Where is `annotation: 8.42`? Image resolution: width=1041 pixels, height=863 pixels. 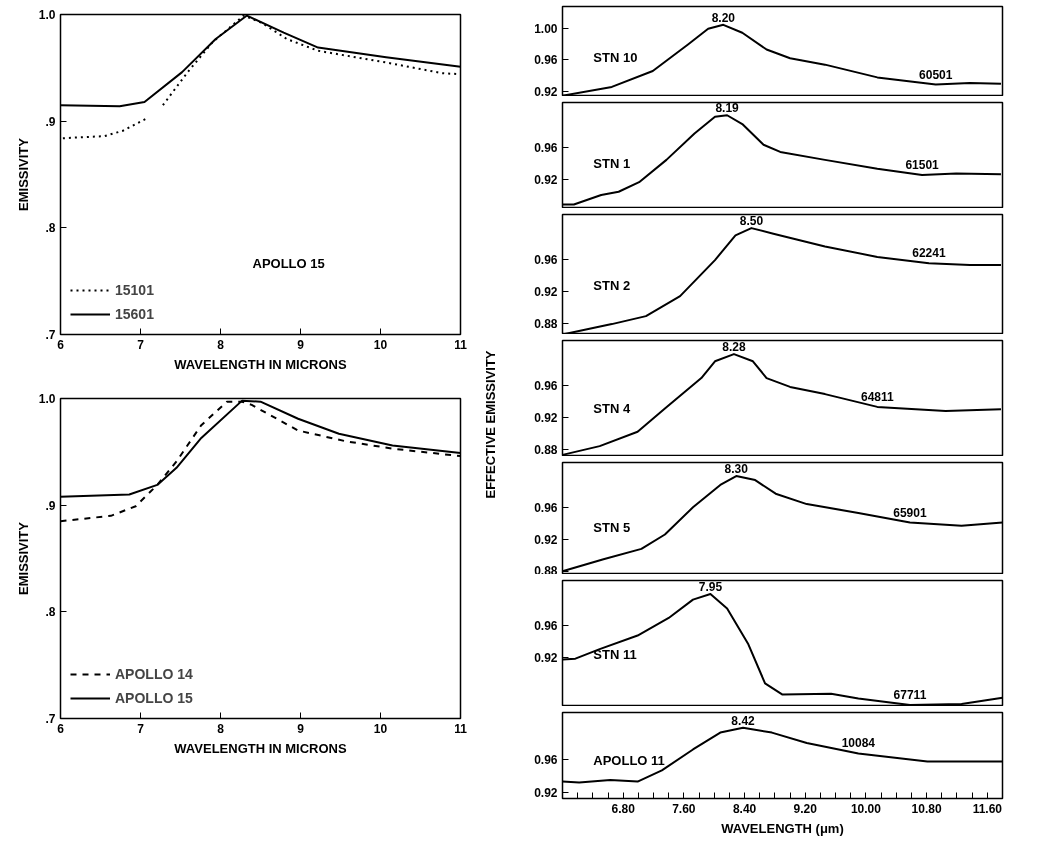 annotation: 8.42 is located at coordinates (743, 720).